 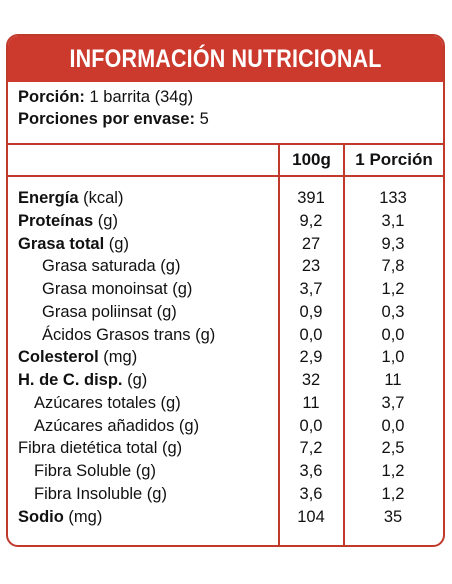 What do you see at coordinates (225, 312) in the screenshot?
I see `table-row: Grasa poliinsat (g) 0,9 0,3` at bounding box center [225, 312].